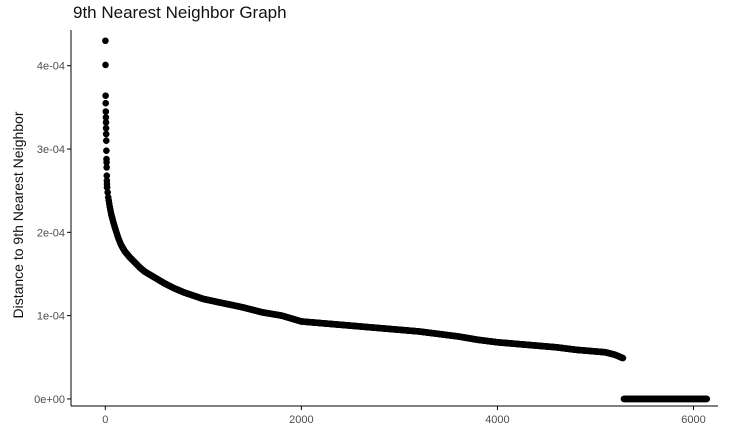 Image resolution: width=736 pixels, height=431 pixels. What do you see at coordinates (51, 67) in the screenshot?
I see `y-tick-label: 4e-04` at bounding box center [51, 67].